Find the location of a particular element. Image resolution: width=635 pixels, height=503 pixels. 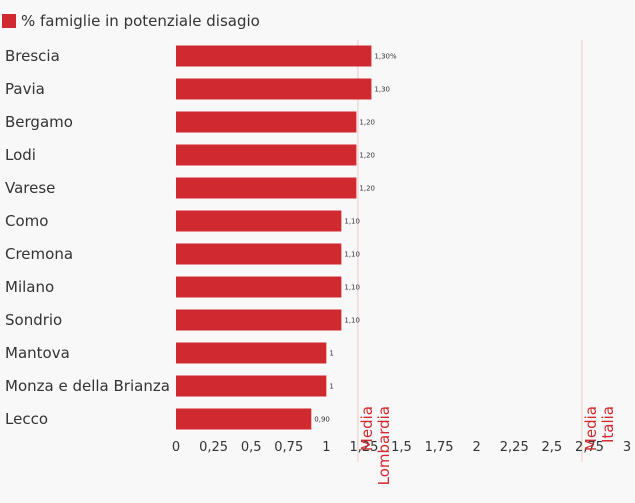

category-label: Varese is located at coordinates (30, 188).